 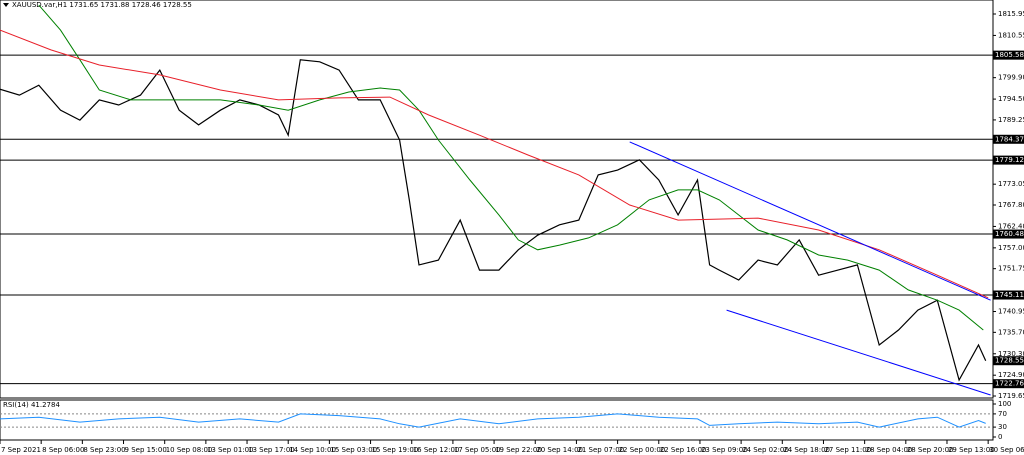 I want to click on x-tick-label: 16 Sep 12:00, so click(x=436, y=450).